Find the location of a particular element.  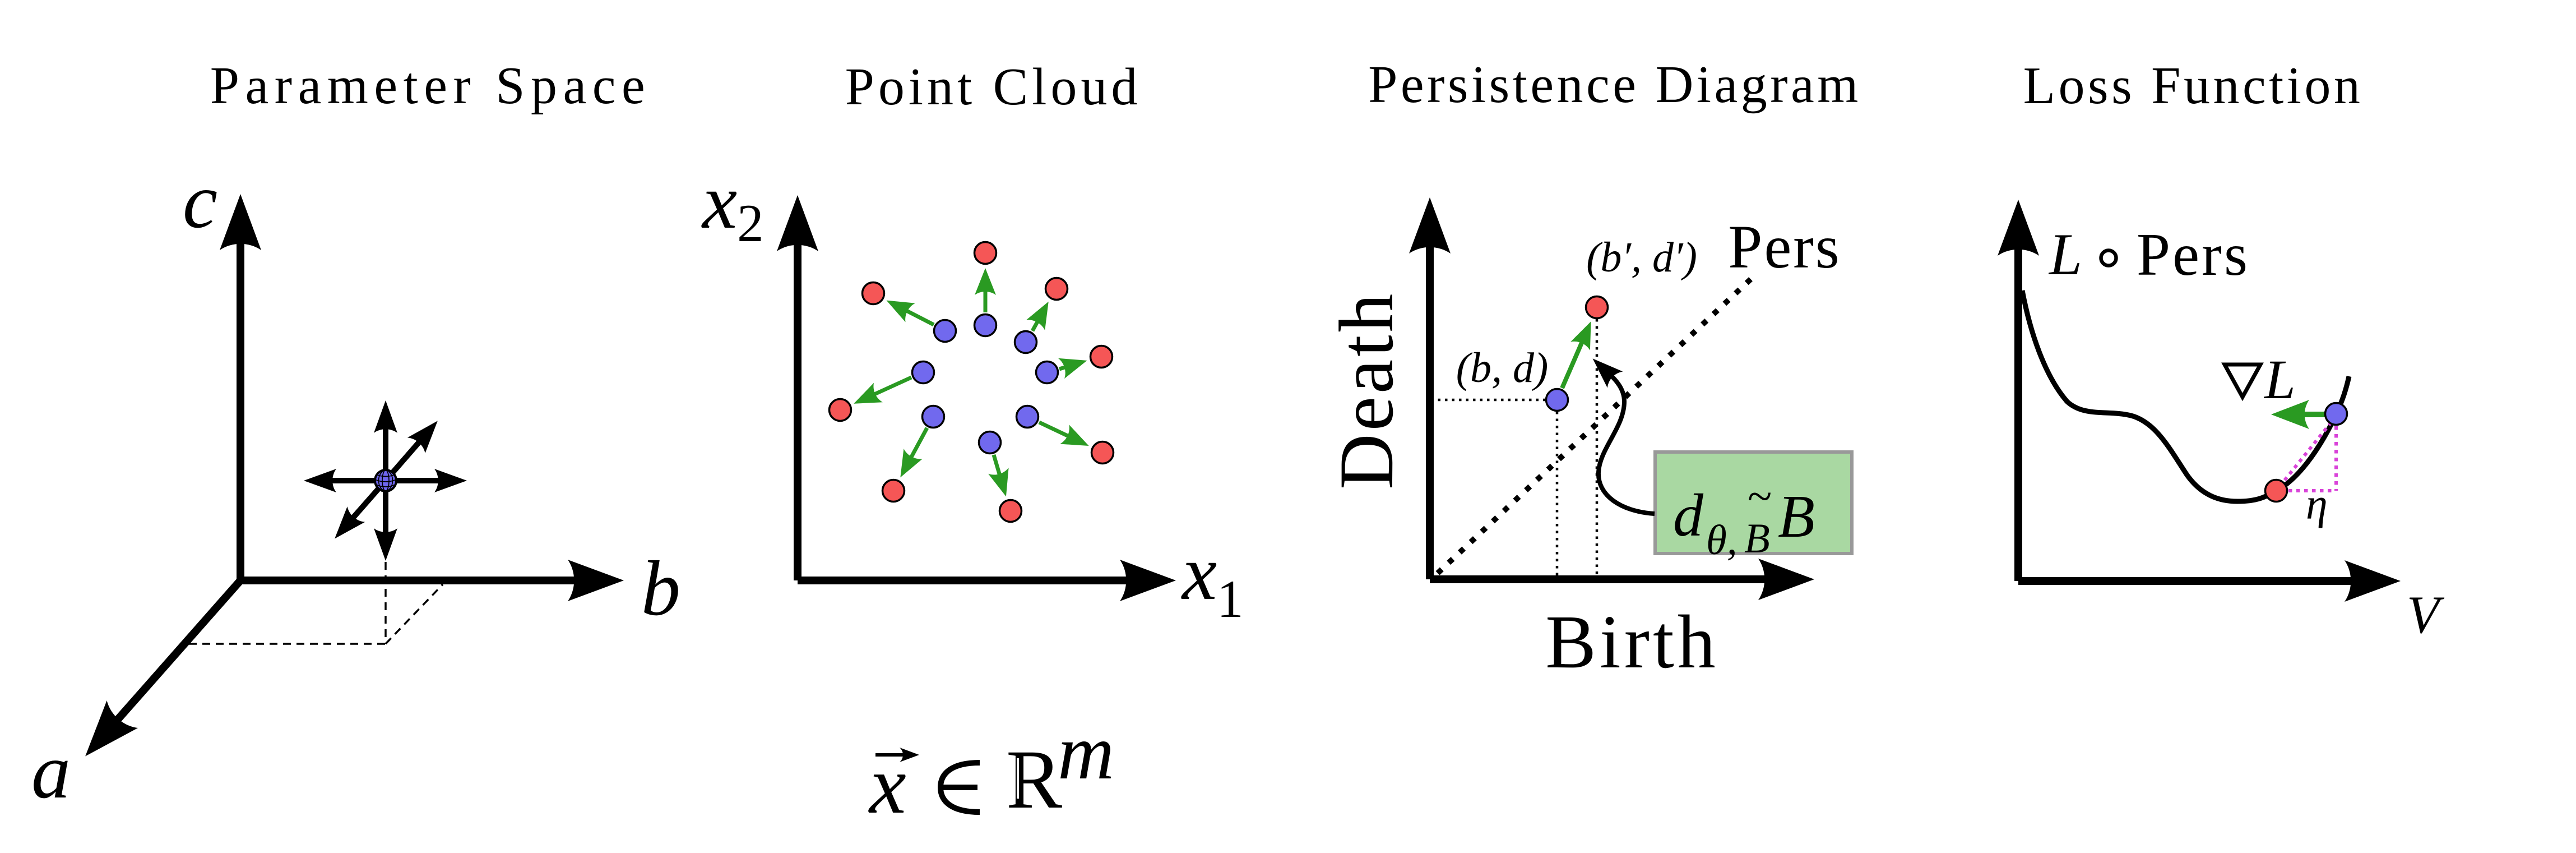

svg-text: a is located at coordinates (51, 771).